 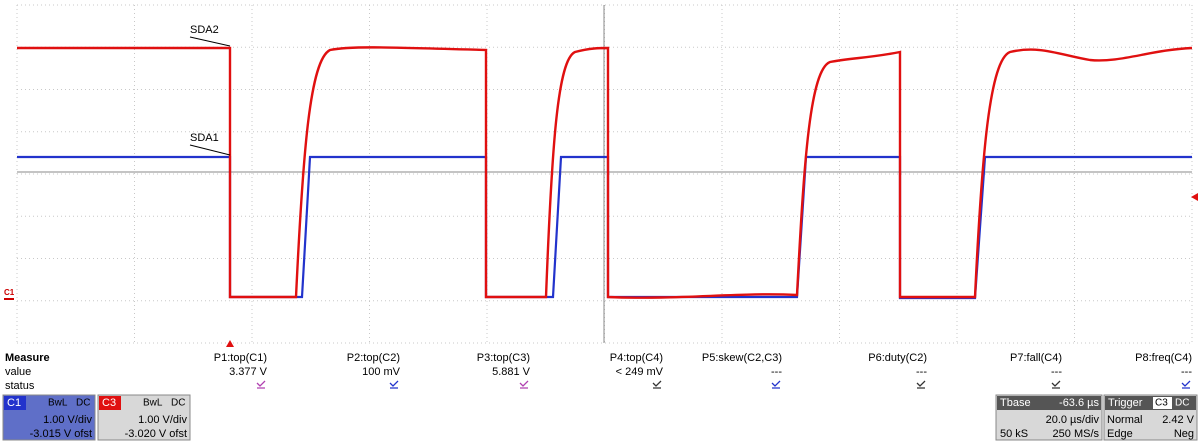 I want to click on trigger-level, so click(x=1194, y=197).